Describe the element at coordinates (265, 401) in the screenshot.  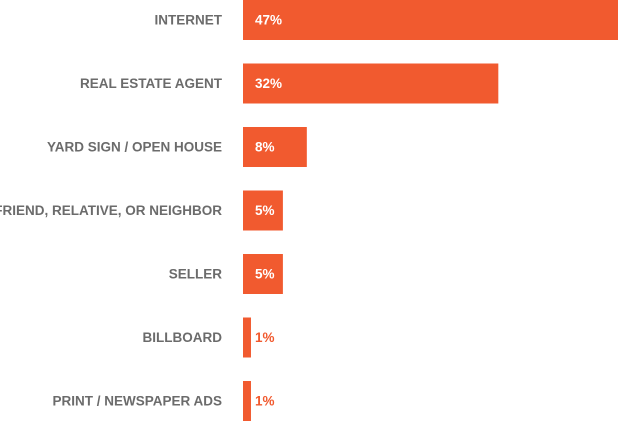
I see `value-label-print-newspaper-ads: 1%` at that location.